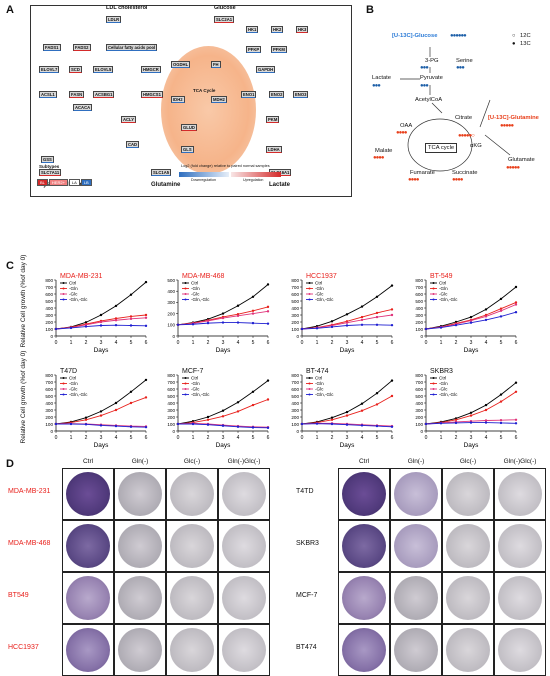 This screenshot has height=676, width=550. I want to click on colony-row-mcf-7: MCF-7, so click(307, 595).